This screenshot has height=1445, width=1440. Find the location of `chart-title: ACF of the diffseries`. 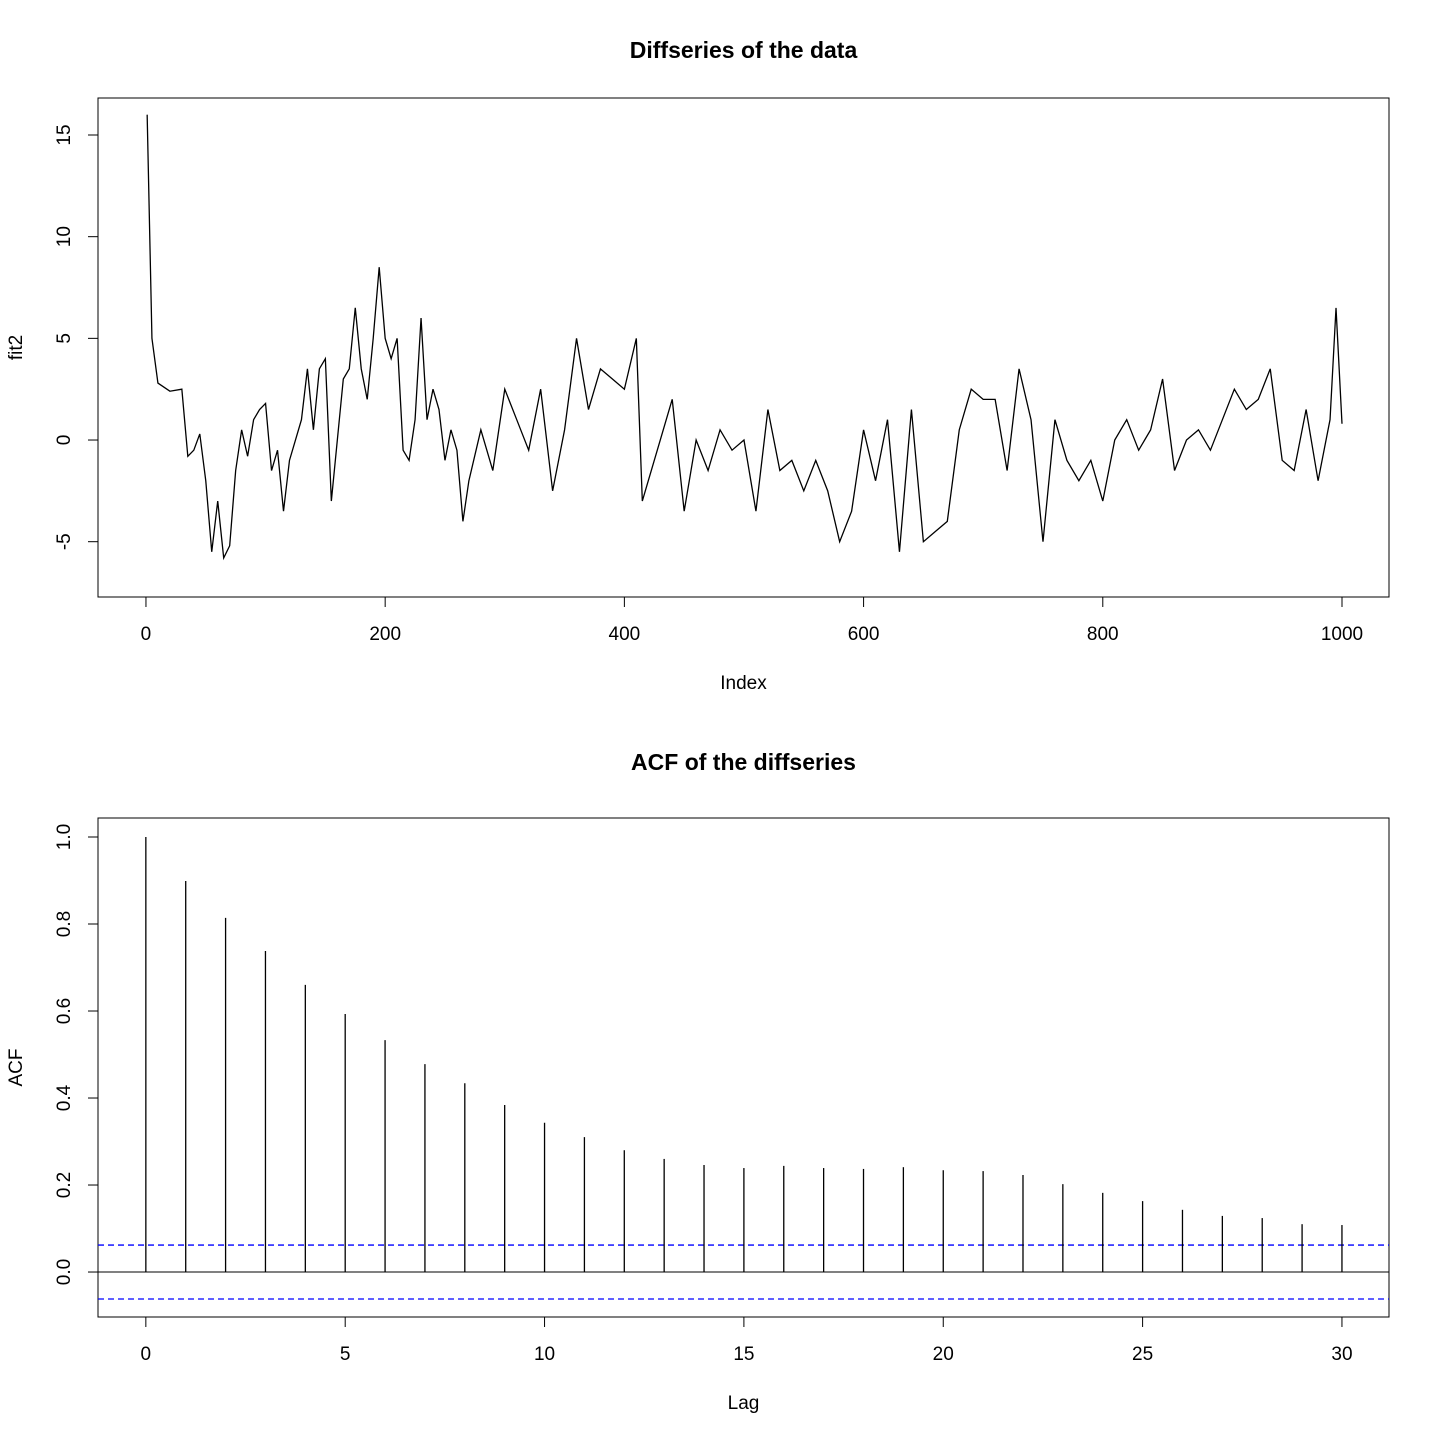

chart-title: ACF of the diffseries is located at coordinates (743, 762).